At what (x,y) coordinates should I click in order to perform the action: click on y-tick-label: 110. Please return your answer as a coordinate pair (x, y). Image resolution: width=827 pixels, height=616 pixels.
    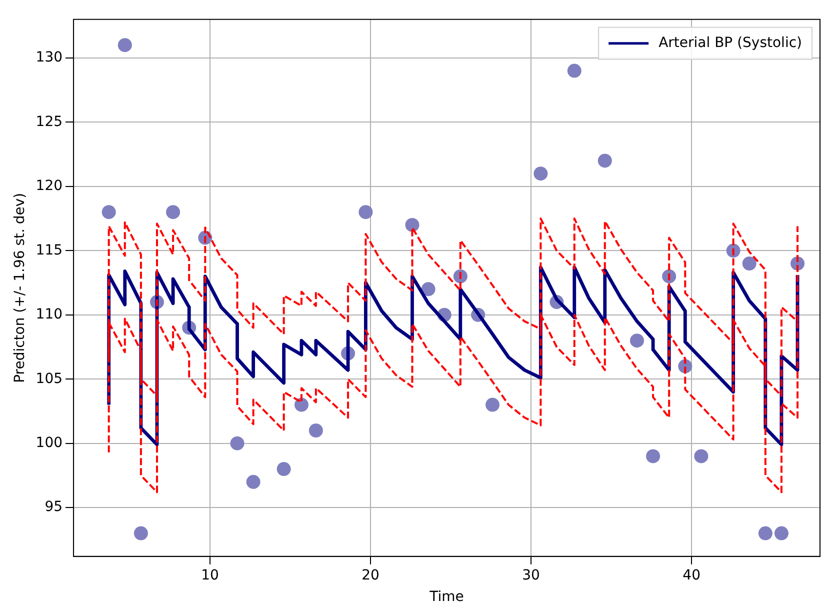
    Looking at the image, I should click on (49, 314).